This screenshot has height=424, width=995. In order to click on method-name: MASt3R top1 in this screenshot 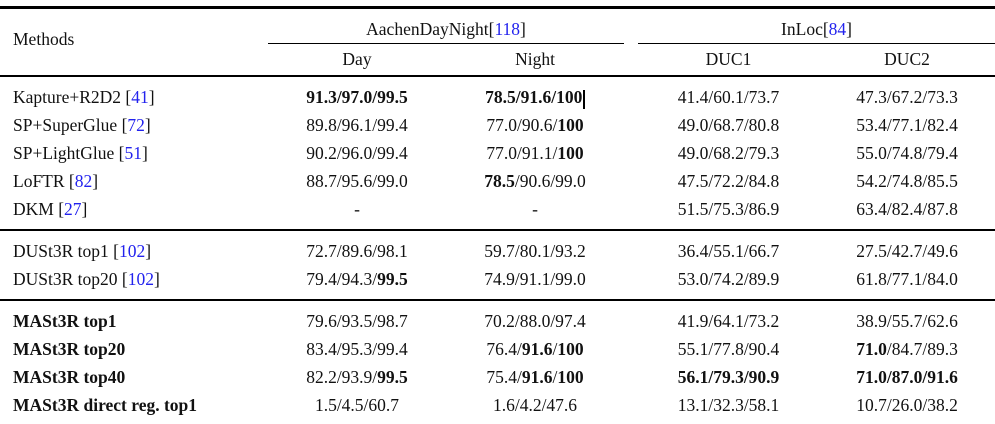, I will do `click(134, 317)`.